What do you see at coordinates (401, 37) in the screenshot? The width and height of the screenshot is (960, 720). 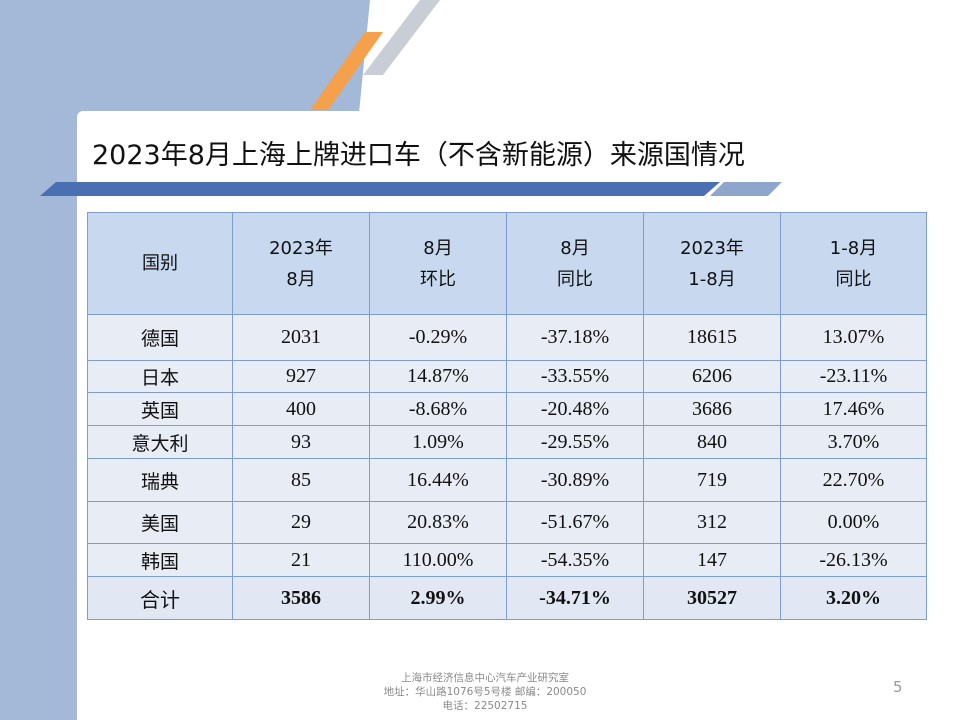 I see `grey-stripe` at bounding box center [401, 37].